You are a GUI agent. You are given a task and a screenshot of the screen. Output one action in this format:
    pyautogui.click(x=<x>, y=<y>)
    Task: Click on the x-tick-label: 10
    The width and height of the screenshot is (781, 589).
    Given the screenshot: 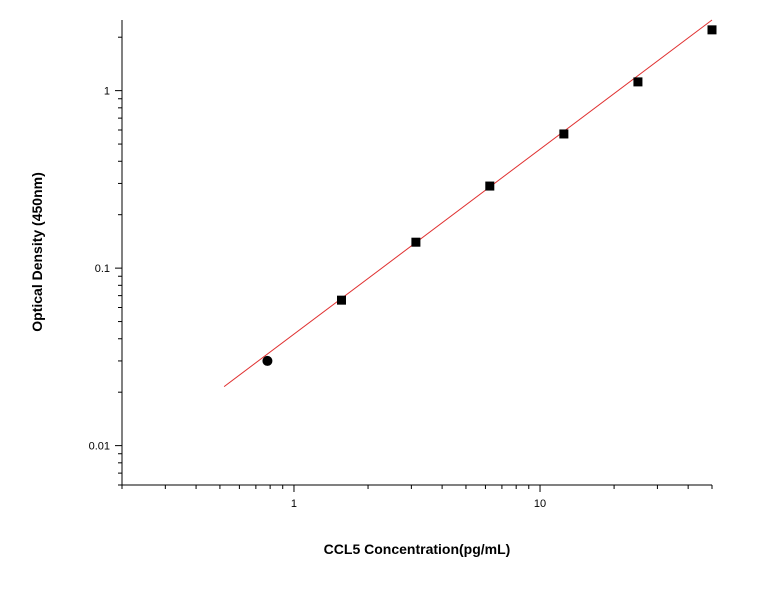 What is the action you would take?
    pyautogui.click(x=540, y=504)
    